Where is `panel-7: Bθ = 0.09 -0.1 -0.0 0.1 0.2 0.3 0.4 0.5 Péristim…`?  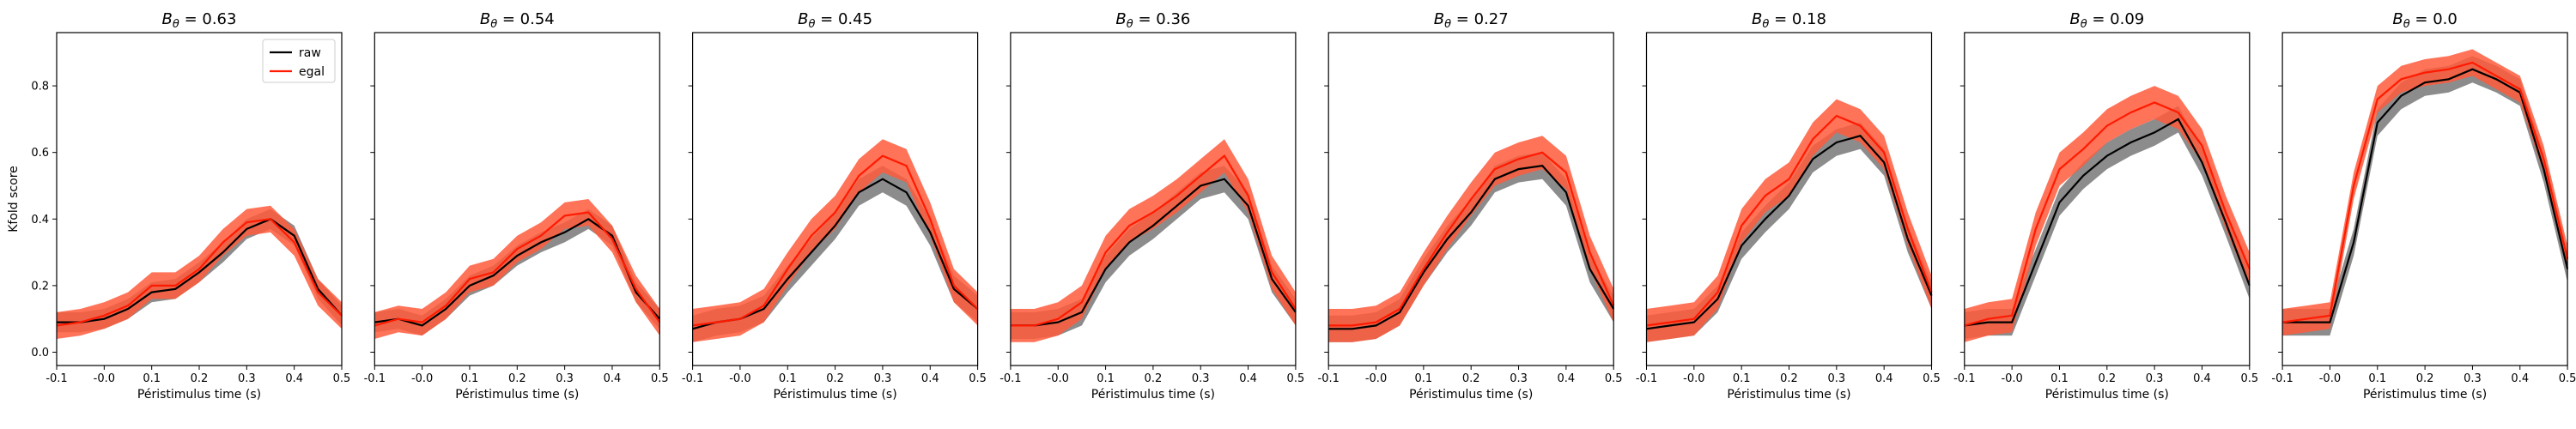
panel-7: Bθ = 0.09 -0.1 -0.0 0.1 0.2 0.3 0.4 0.5 Péristim… is located at coordinates (2105, 206).